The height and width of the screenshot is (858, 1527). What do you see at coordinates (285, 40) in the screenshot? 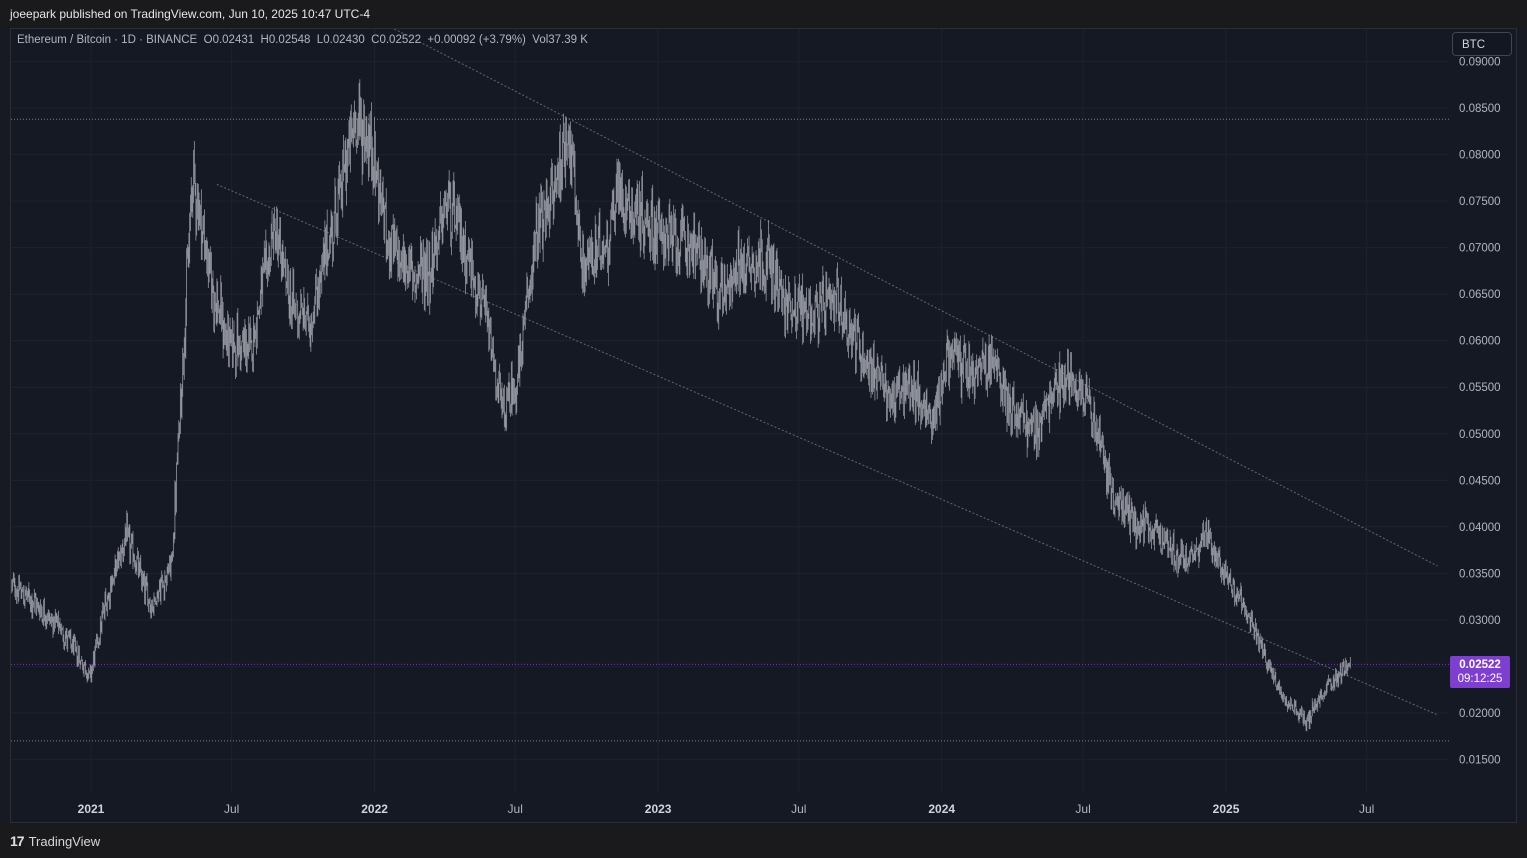
I see `legend-high: H0.02548` at bounding box center [285, 40].